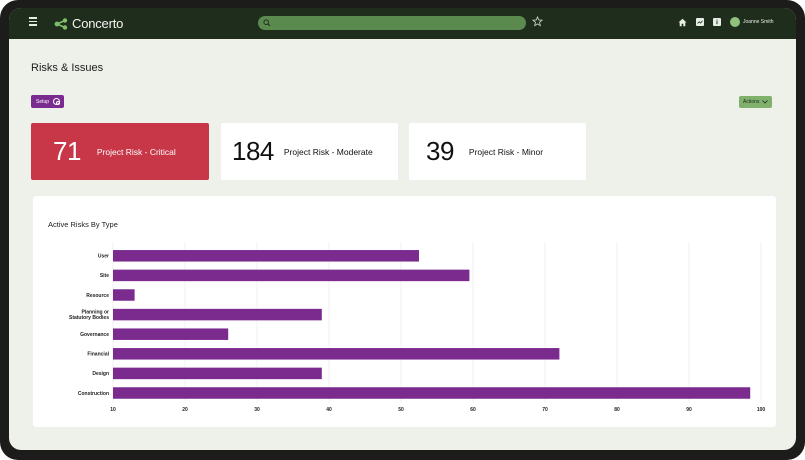  What do you see at coordinates (100, 374) in the screenshot?
I see `y-category-label: Design` at bounding box center [100, 374].